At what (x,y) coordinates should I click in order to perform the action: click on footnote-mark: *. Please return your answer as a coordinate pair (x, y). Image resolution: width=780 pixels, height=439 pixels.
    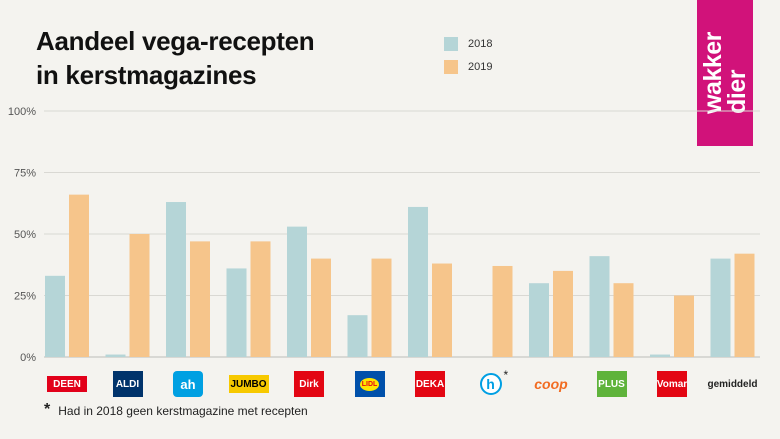
    Looking at the image, I should click on (47, 409).